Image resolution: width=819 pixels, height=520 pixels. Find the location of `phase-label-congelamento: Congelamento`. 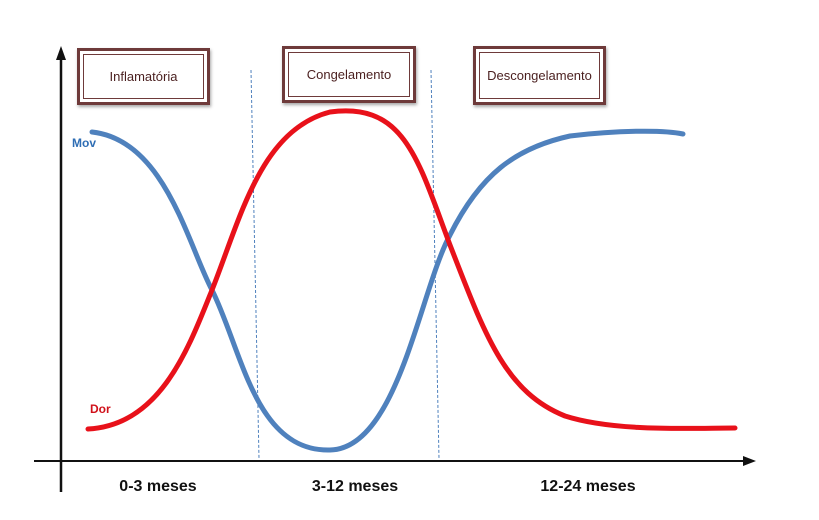

phase-label-congelamento: Congelamento is located at coordinates (349, 74).